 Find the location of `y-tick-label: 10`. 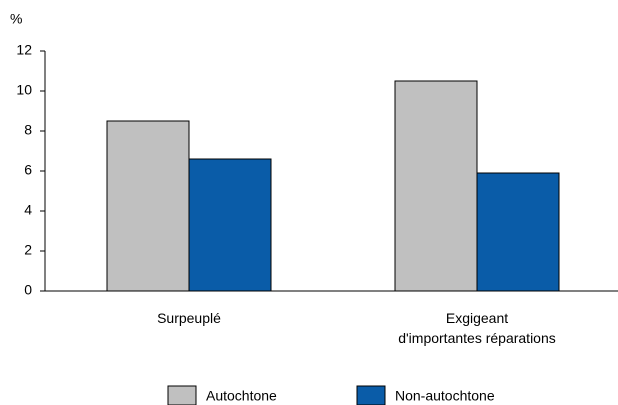

y-tick-label: 10 is located at coordinates (24, 90).